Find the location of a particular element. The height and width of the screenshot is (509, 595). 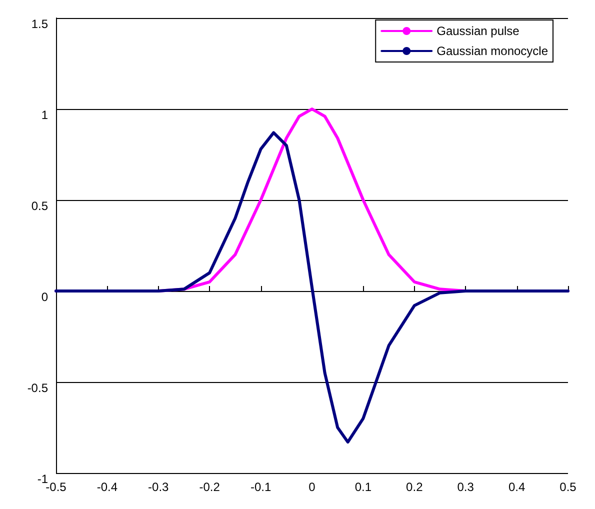

y-tick-label: 0 is located at coordinates (44, 297).